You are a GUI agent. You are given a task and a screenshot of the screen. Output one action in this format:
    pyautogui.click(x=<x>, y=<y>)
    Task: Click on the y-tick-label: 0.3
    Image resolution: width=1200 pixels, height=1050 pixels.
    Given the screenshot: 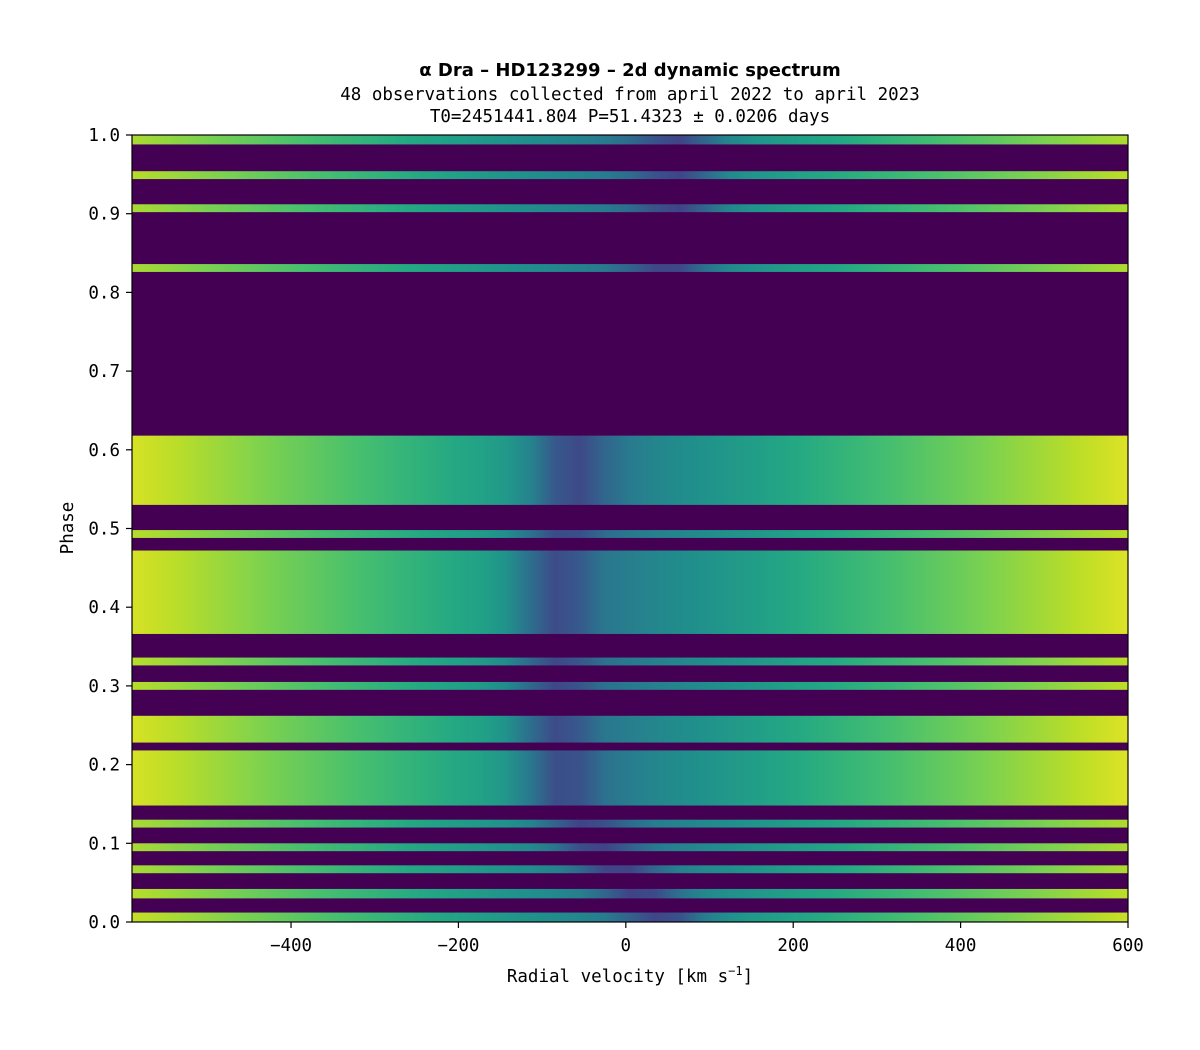 What is the action you would take?
    pyautogui.click(x=104, y=687)
    